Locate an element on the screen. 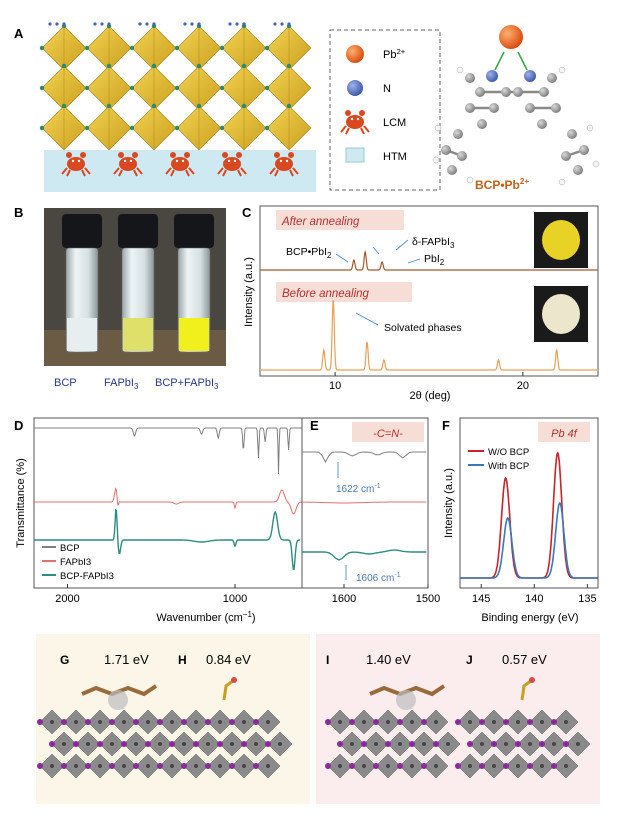  xrd-x-label: 2θ (deg) is located at coordinates (430, 396).